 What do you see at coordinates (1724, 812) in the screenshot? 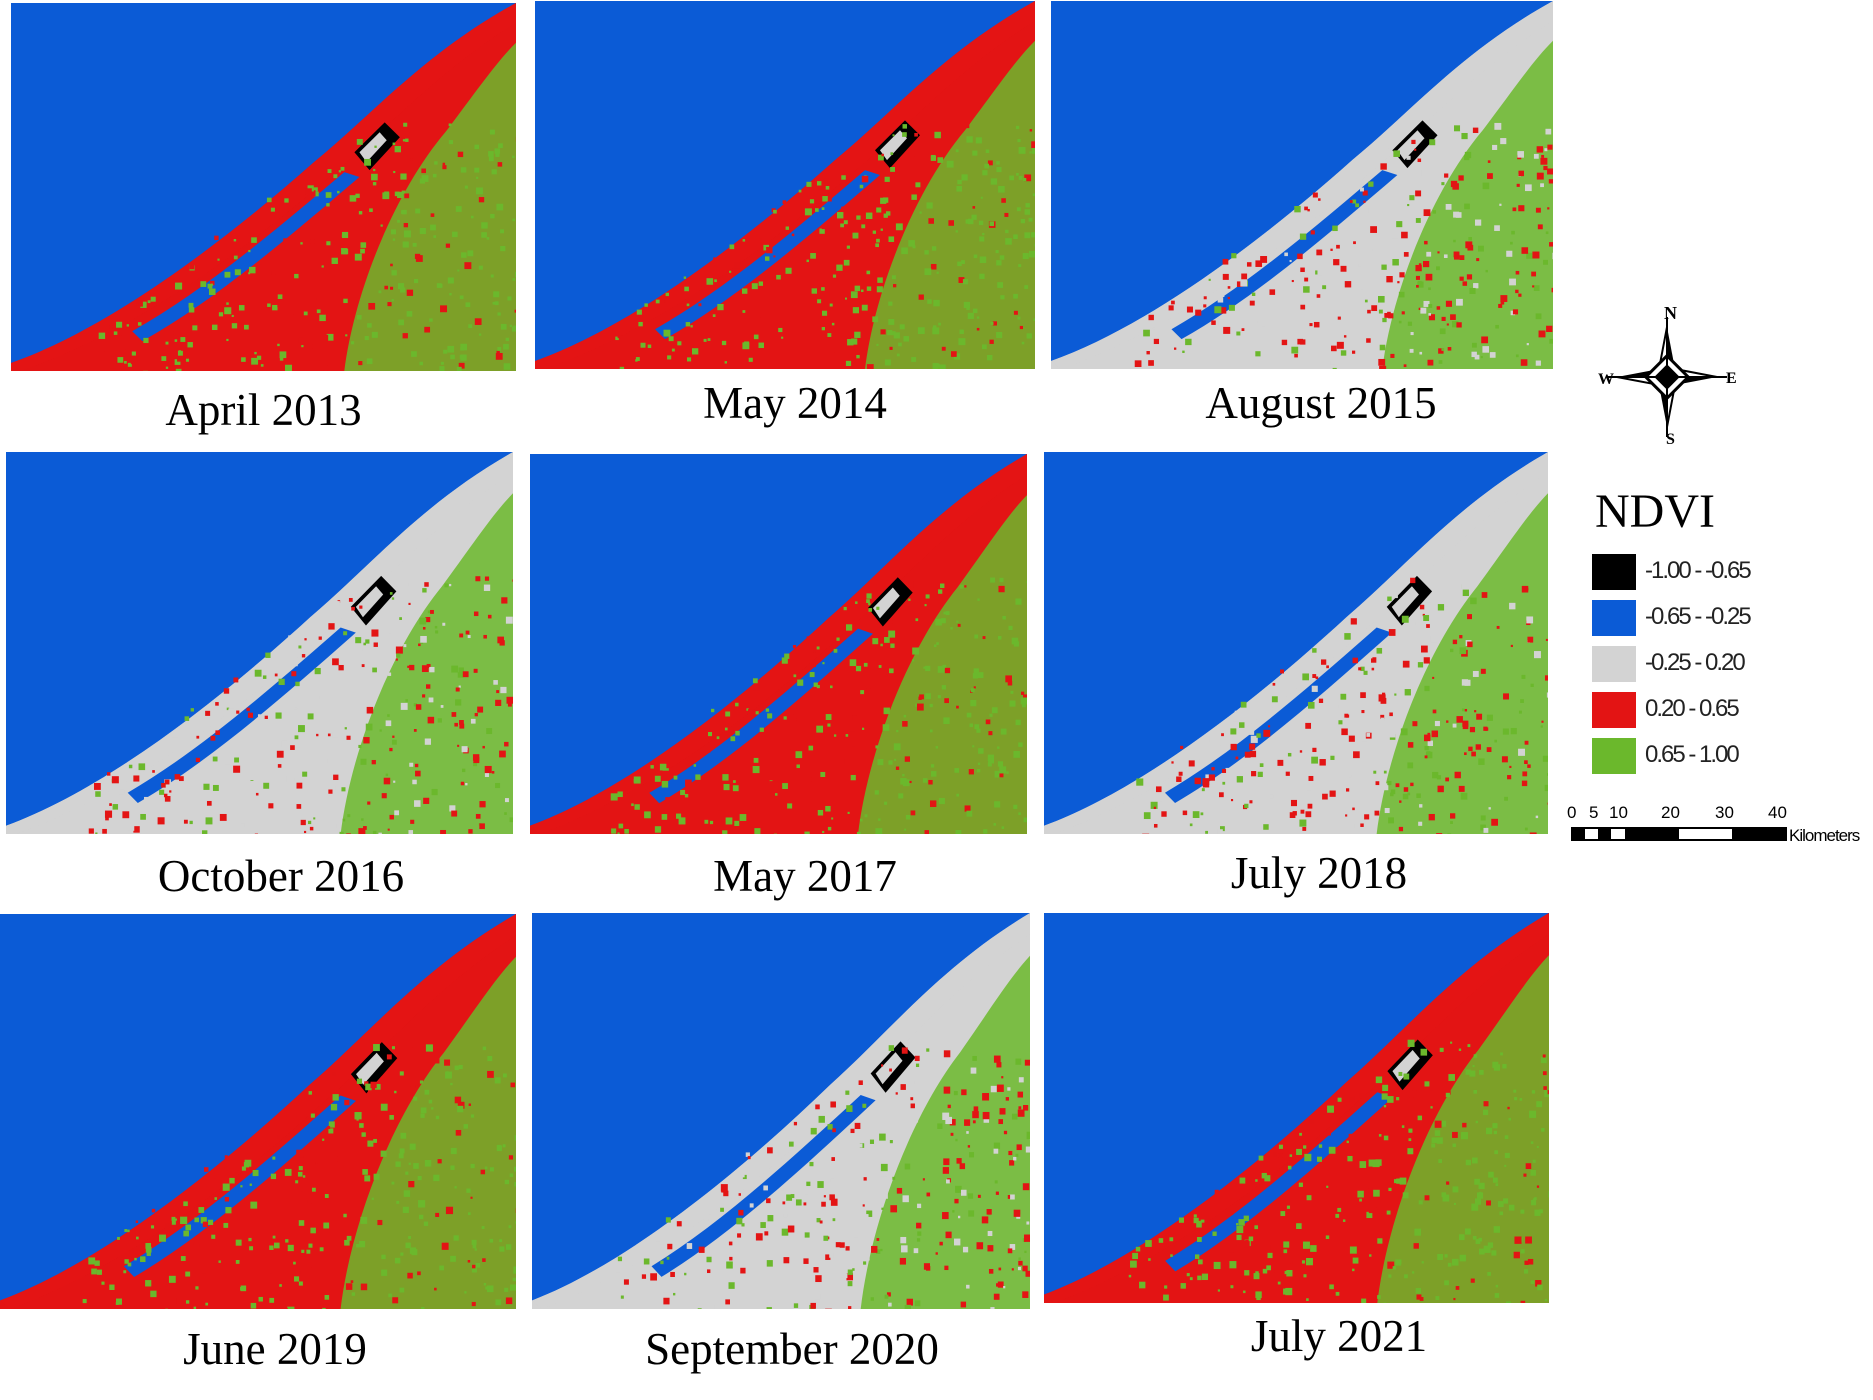
I see `scale-tick-30: 30` at bounding box center [1724, 812].